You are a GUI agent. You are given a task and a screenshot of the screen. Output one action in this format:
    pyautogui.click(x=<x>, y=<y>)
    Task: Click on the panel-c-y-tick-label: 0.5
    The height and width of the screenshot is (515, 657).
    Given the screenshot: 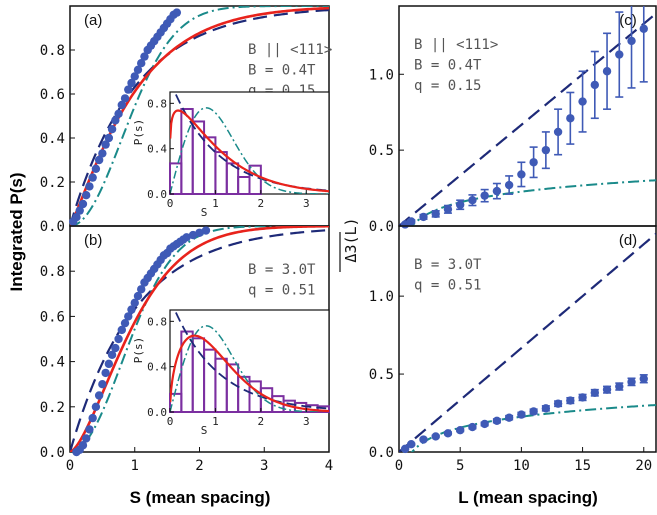 What is the action you would take?
    pyautogui.click(x=381, y=151)
    